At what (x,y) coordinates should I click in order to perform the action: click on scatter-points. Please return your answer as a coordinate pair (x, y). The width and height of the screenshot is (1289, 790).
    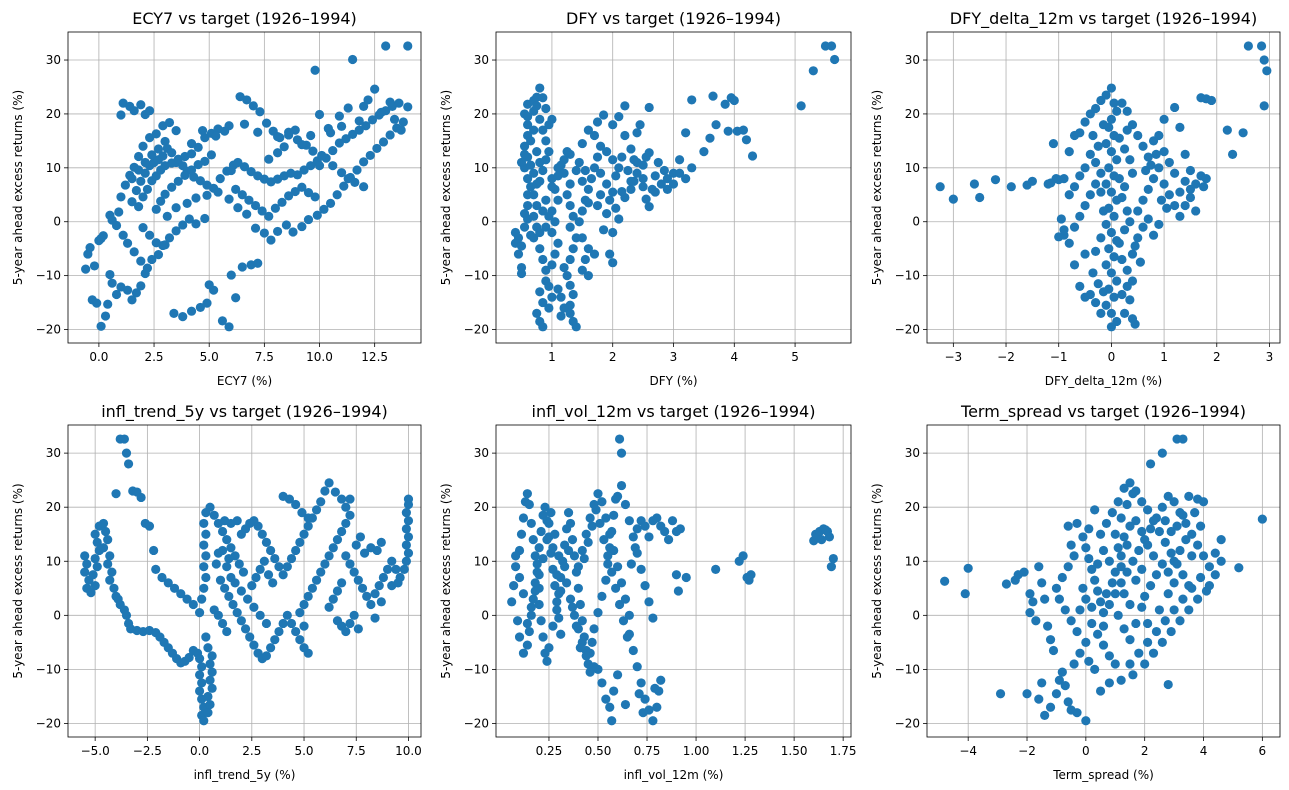
    Looking at the image, I should click on (247, 580).